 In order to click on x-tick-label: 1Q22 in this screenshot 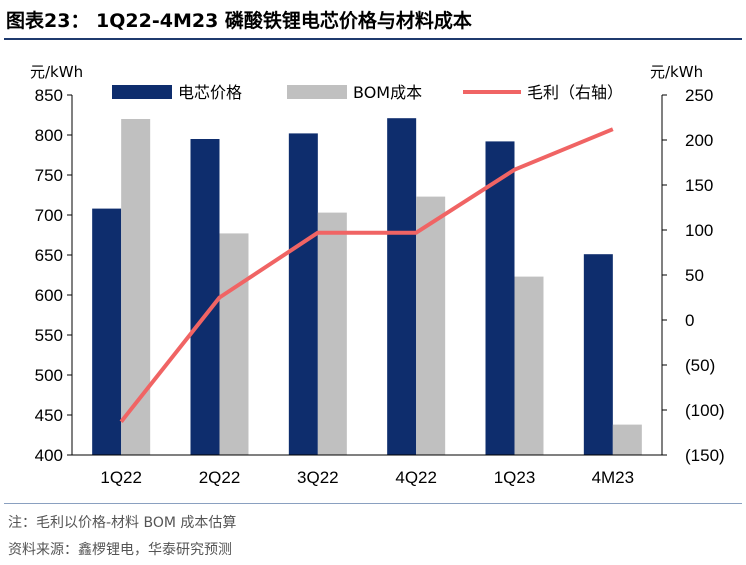, I will do `click(121, 477)`.